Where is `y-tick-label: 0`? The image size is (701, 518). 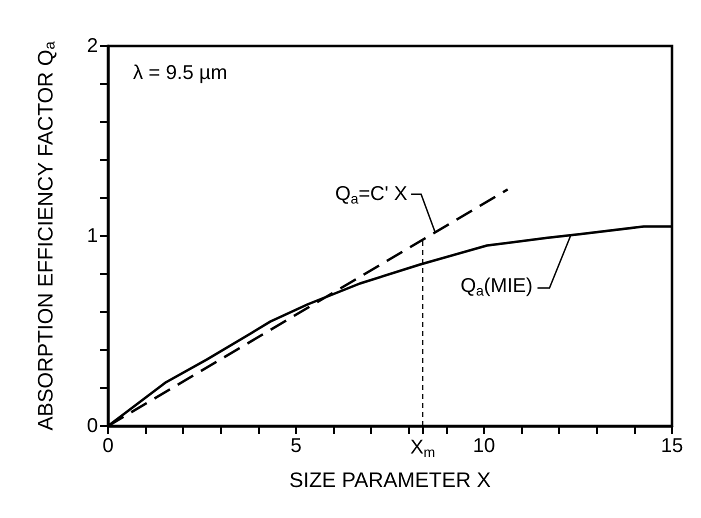 y-tick-label: 0 is located at coordinates (92, 426).